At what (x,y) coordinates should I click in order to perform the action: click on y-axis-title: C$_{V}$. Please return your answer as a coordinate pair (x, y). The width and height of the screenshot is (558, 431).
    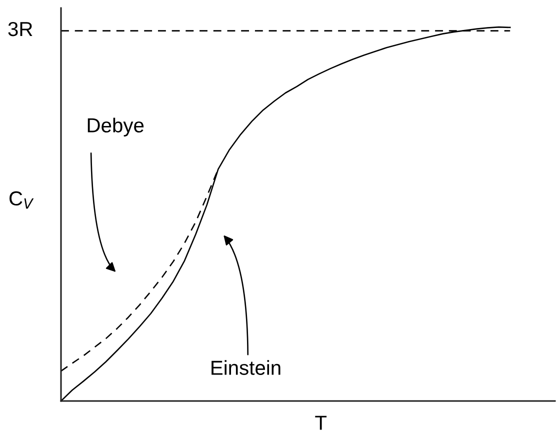
    Looking at the image, I should click on (22, 200).